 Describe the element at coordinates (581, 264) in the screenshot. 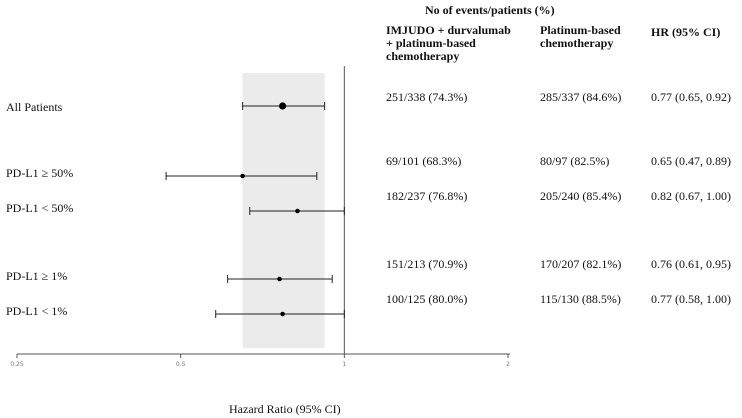

I see `row-chemo-value-3: 170/207 (82.1%)` at that location.